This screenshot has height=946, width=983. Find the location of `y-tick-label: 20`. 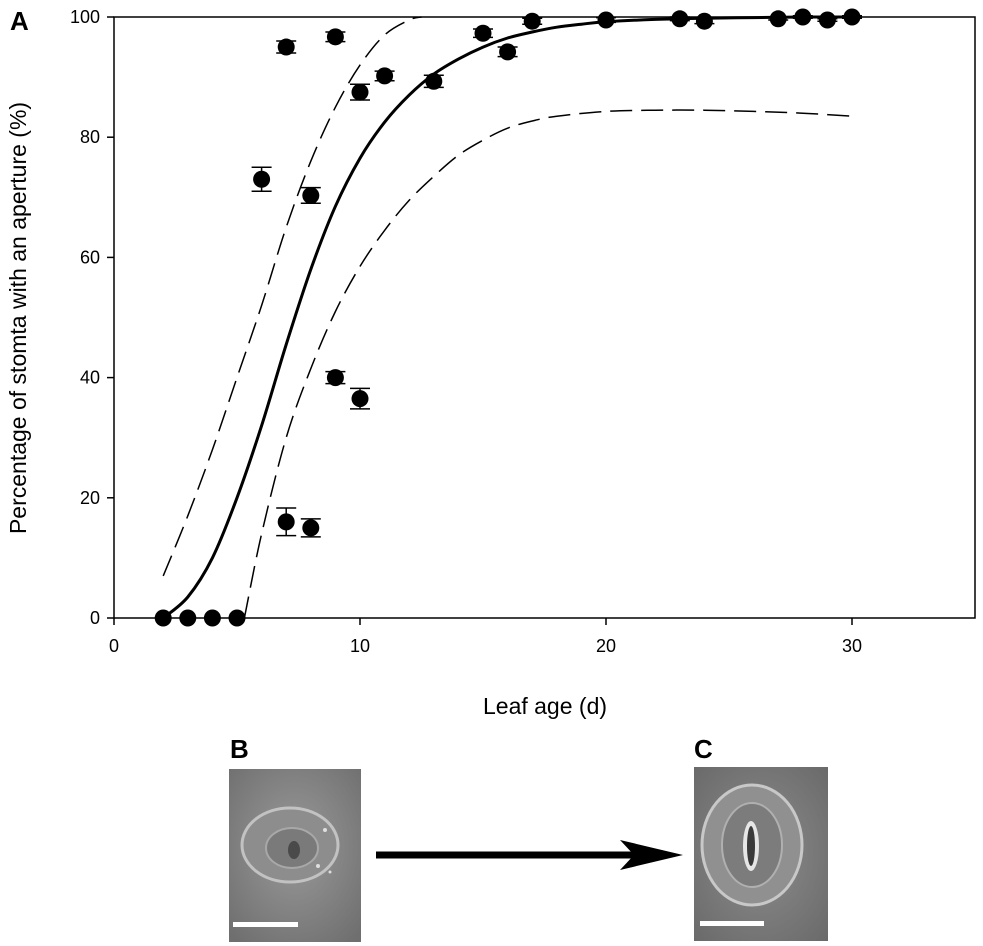

y-tick-label: 20 is located at coordinates (90, 498).